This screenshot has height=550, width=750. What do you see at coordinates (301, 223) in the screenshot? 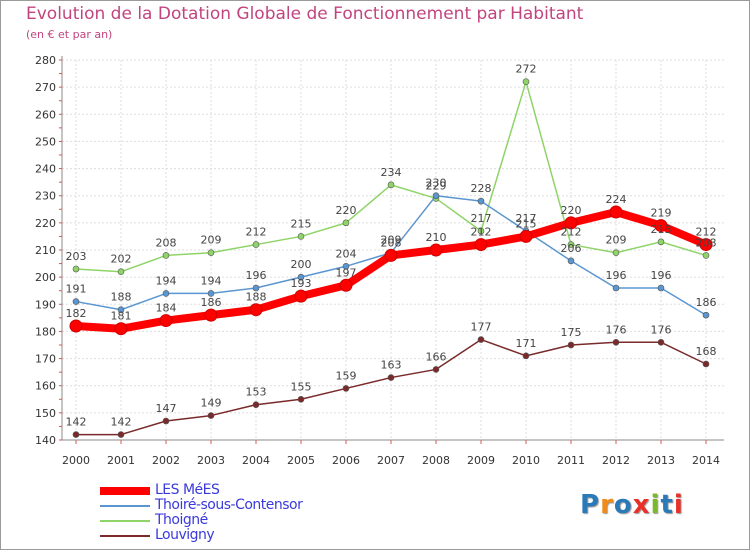
I see `data-label-thoigne: 215` at bounding box center [301, 223].